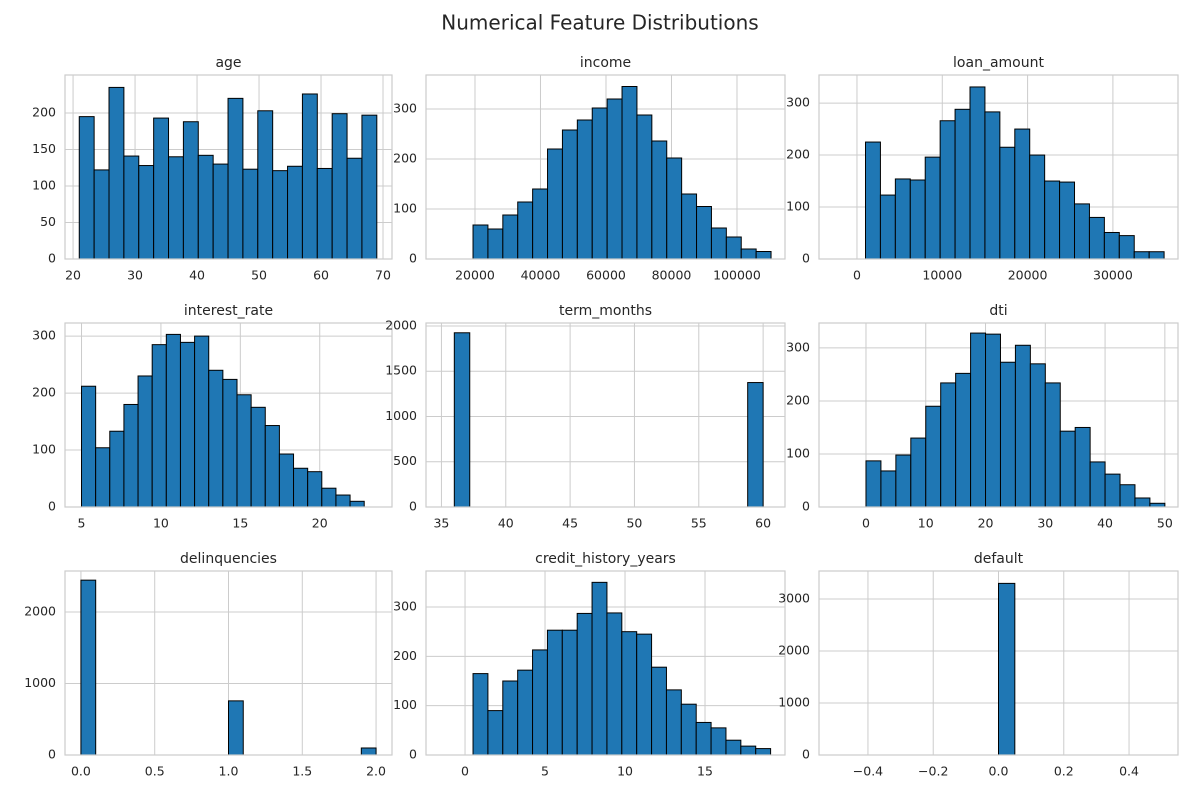 Image resolution: width=1200 pixels, height=800 pixels. I want to click on subplot: 20 30 40 50 60 70 0 50 100 150 200 age, so click(212, 169).